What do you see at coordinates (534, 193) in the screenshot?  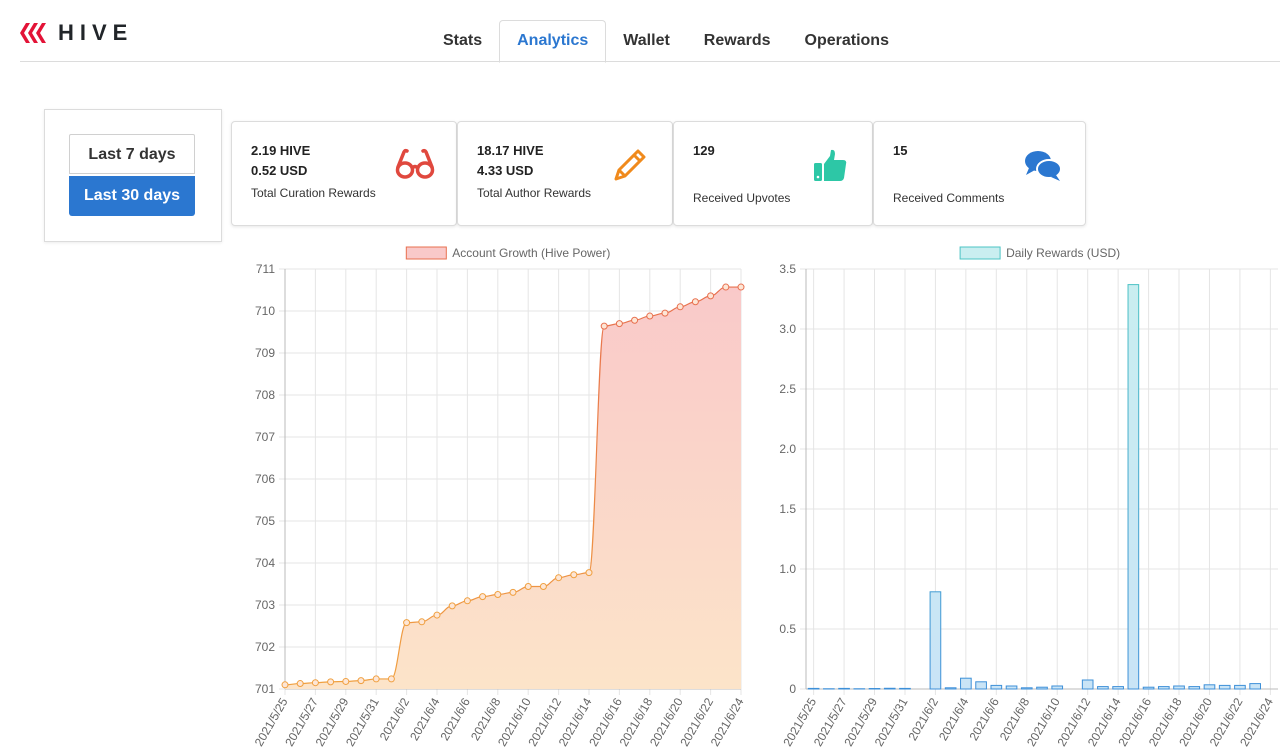 I see `author-rewards-label: Total Author Rewards` at bounding box center [534, 193].